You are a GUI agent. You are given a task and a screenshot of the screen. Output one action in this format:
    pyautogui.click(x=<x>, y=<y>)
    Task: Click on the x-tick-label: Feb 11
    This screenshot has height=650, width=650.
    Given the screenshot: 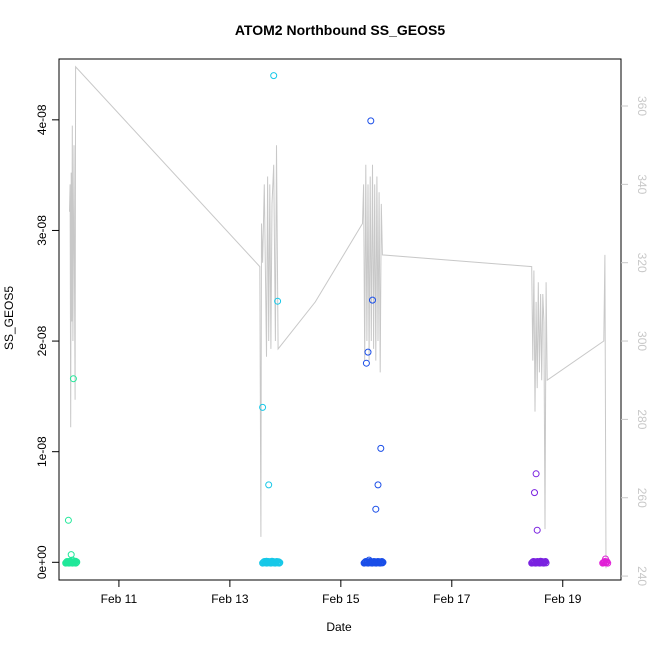 What is the action you would take?
    pyautogui.click(x=119, y=599)
    